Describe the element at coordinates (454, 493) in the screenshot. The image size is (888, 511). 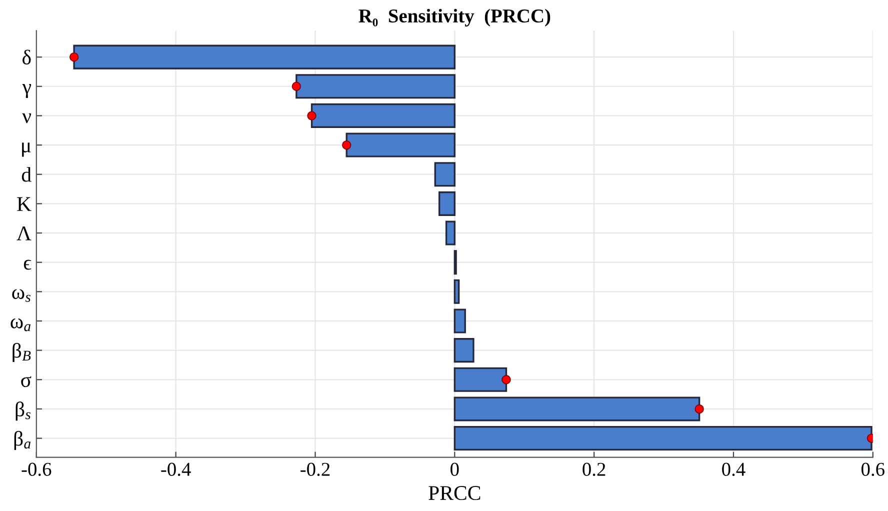
I see `x-axis-title: PRCC` at that location.